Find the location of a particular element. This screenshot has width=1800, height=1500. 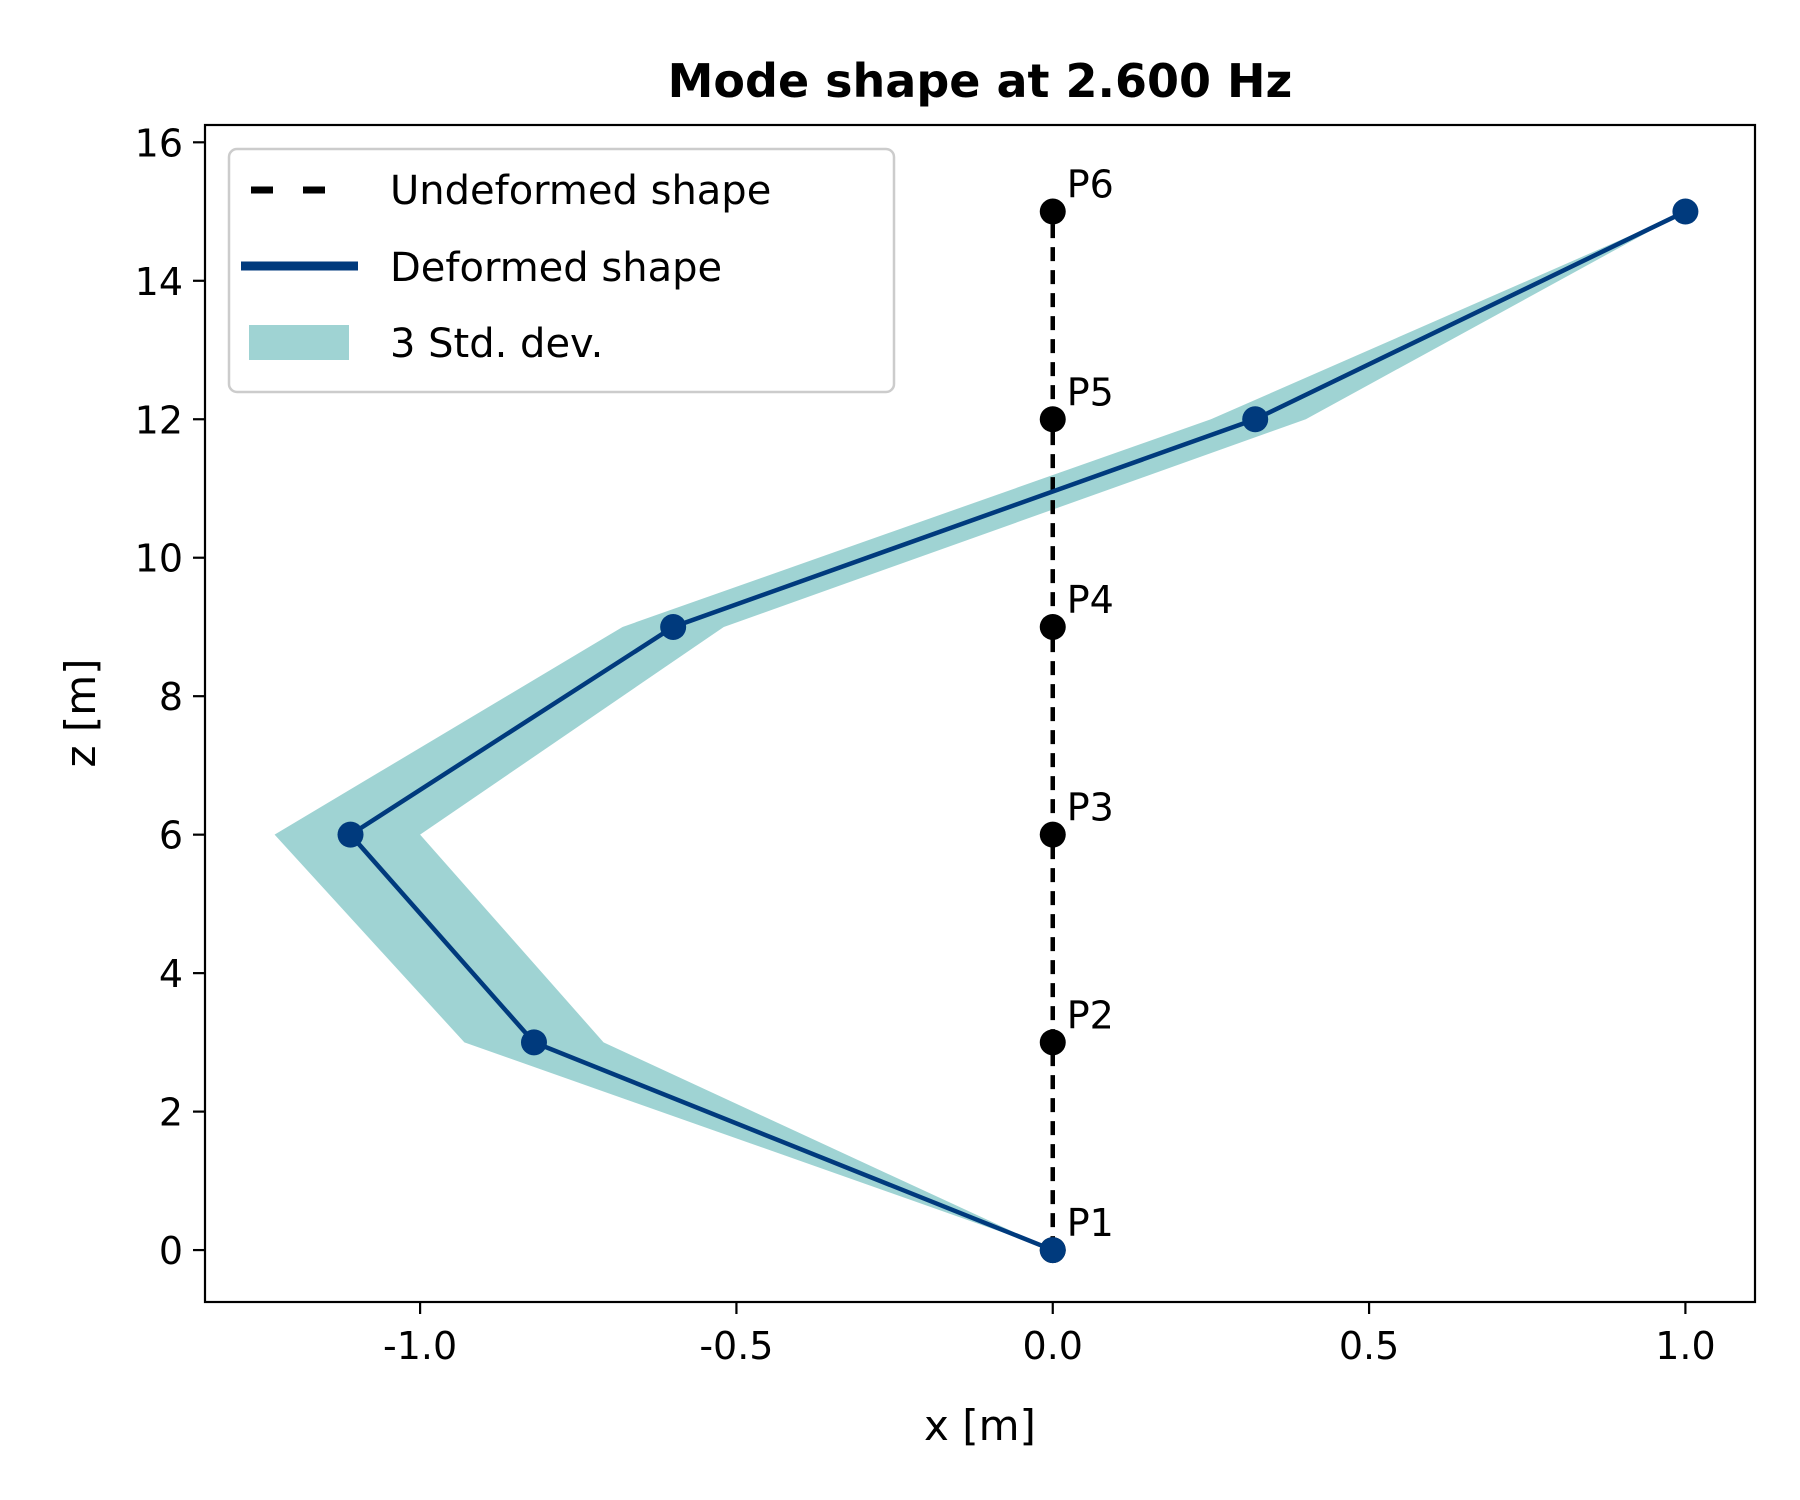

y-tick-label: 14 is located at coordinates (159, 282).